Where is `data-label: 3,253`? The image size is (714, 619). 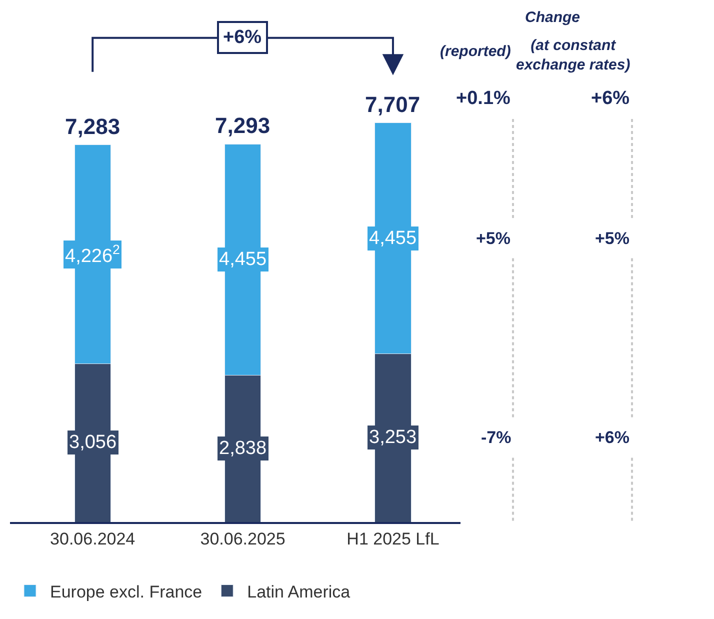 data-label: 3,253 is located at coordinates (393, 437).